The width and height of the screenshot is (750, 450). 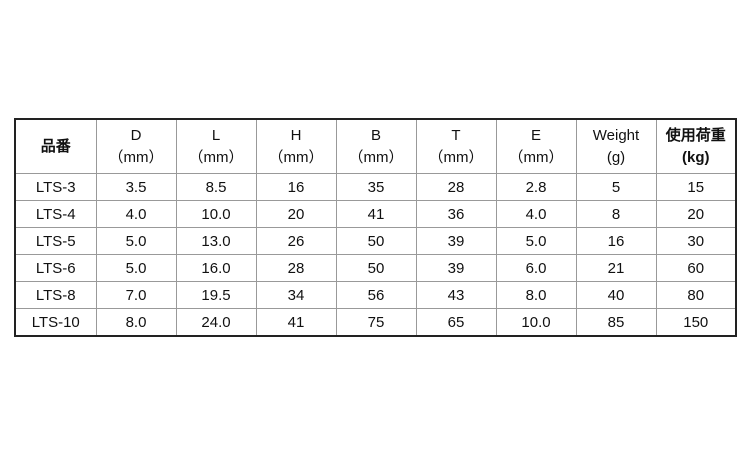 I want to click on table-row: LTS-10 8.0 24.0 41 75 65 10.0 85 150, so click(x=375, y=322).